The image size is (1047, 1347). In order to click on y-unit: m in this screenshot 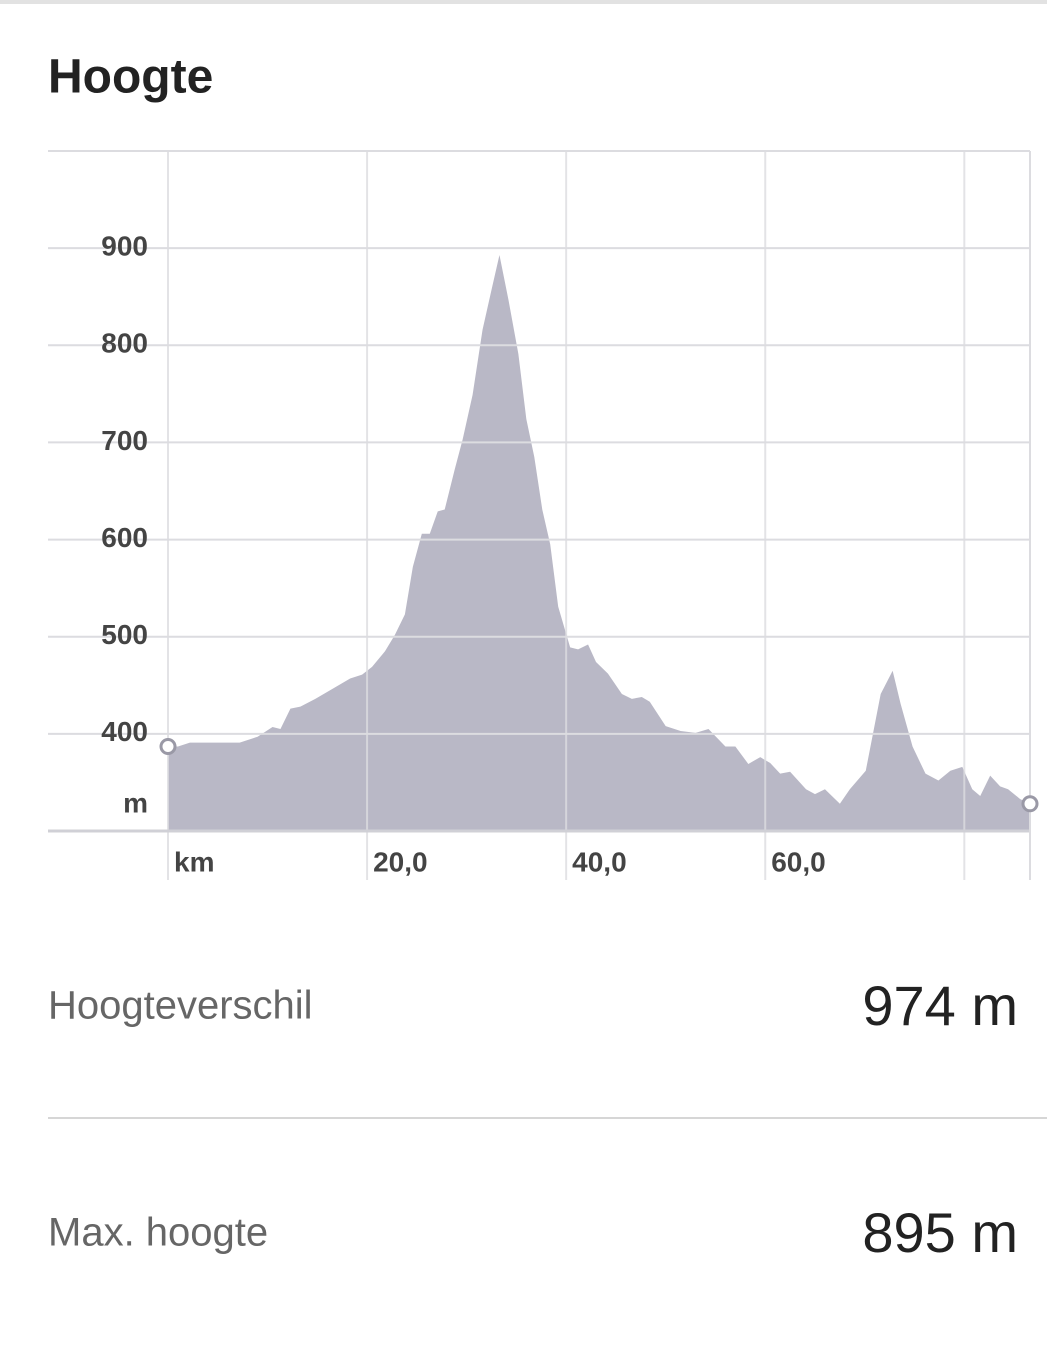, I will do `click(135, 802)`.